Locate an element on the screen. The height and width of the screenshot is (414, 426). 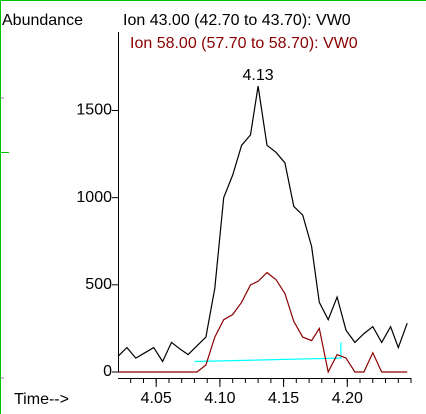
y-tick-label: 1000 is located at coordinates (94, 197).